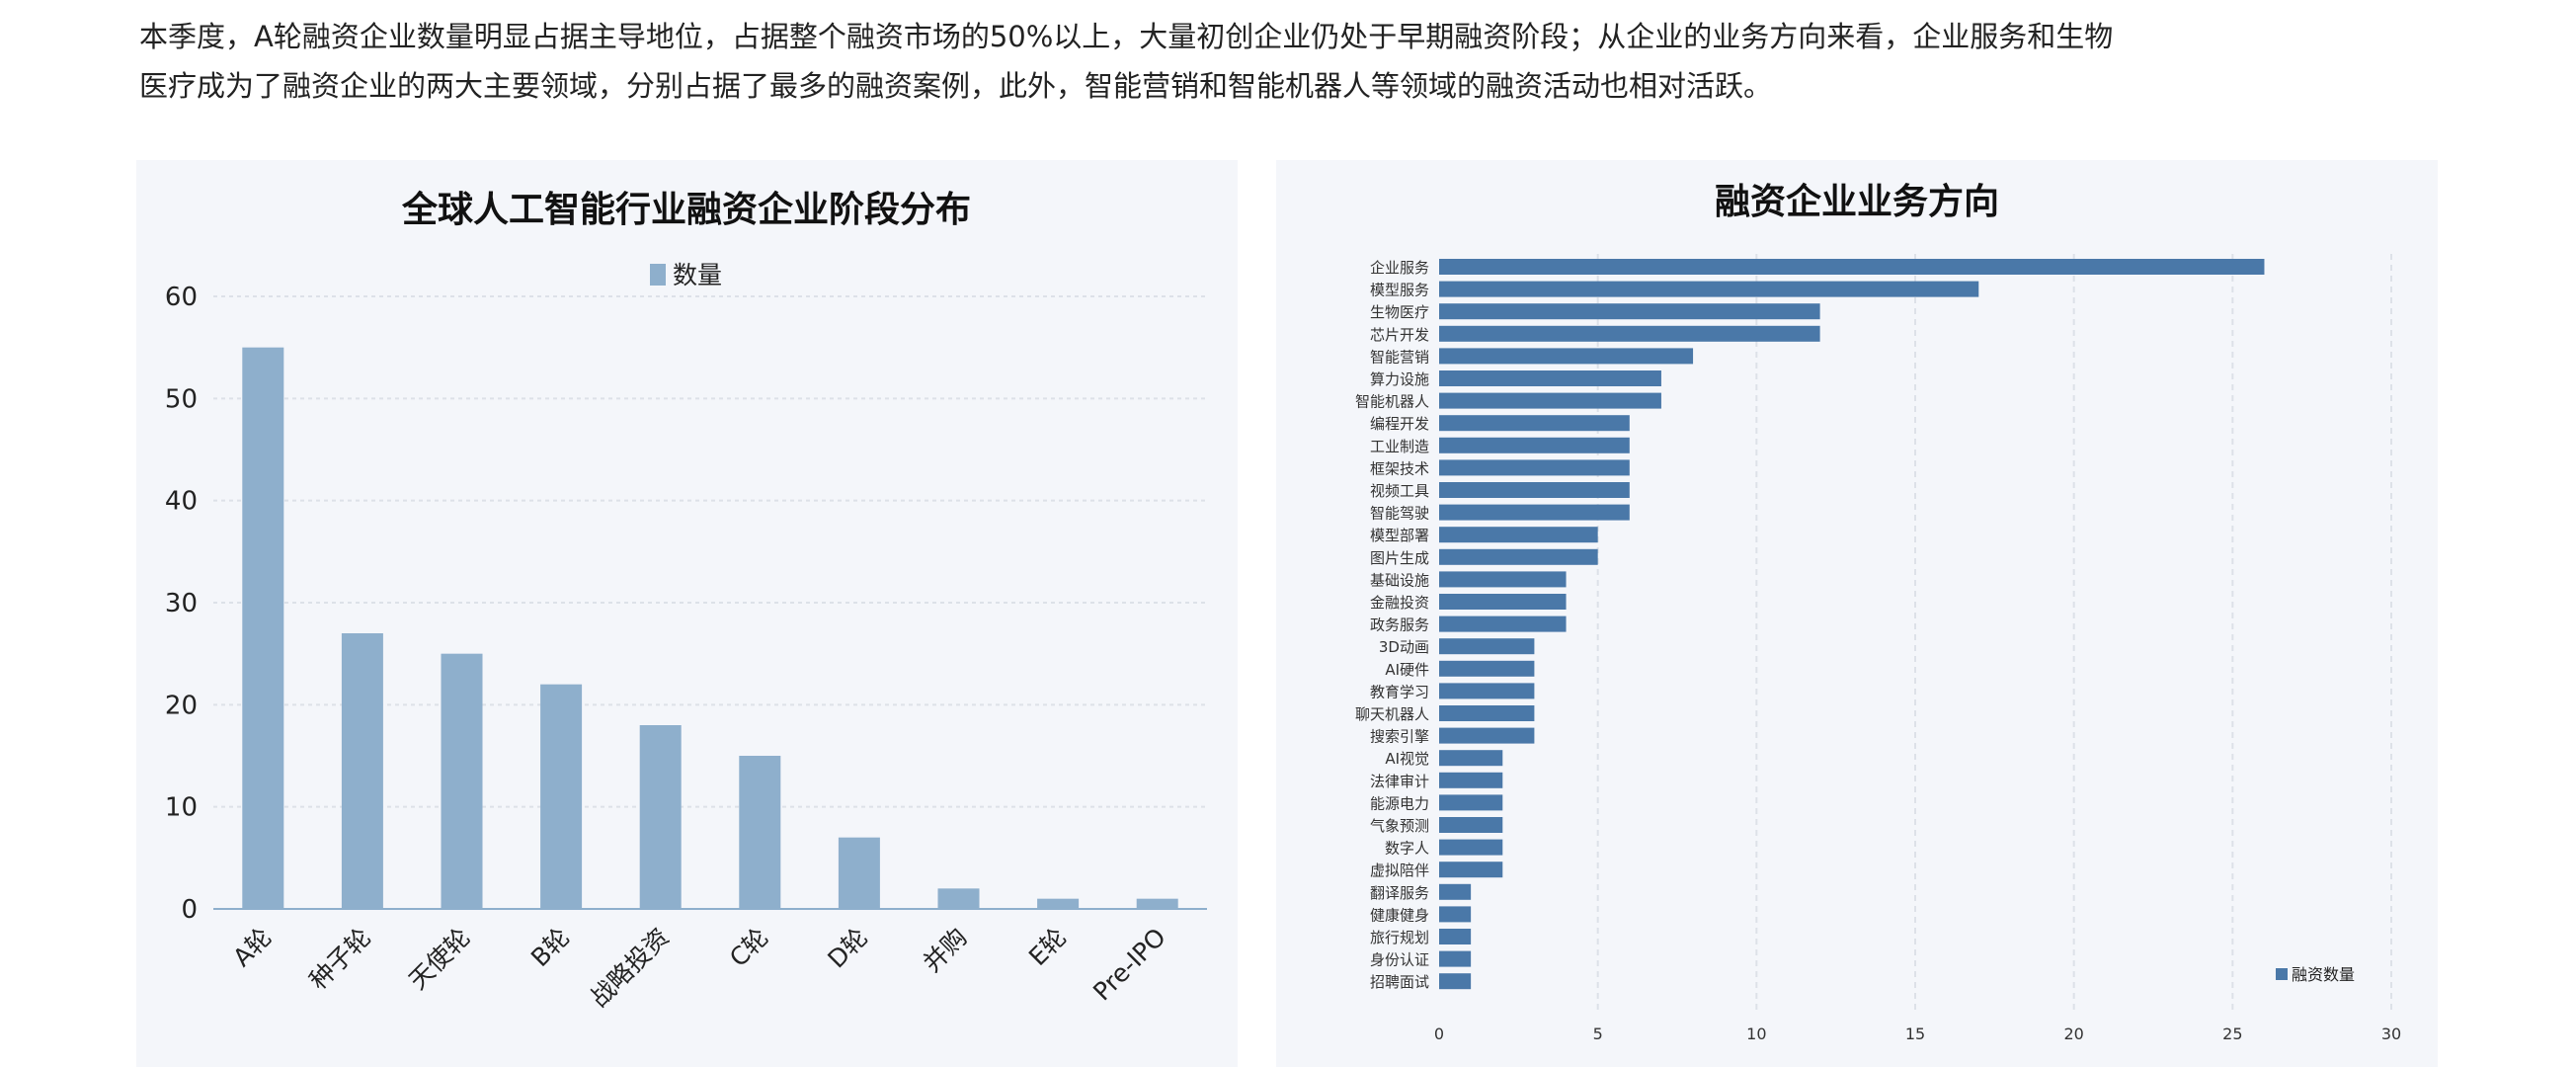  I want to click on x-tick-label: 30, so click(2391, 1034).